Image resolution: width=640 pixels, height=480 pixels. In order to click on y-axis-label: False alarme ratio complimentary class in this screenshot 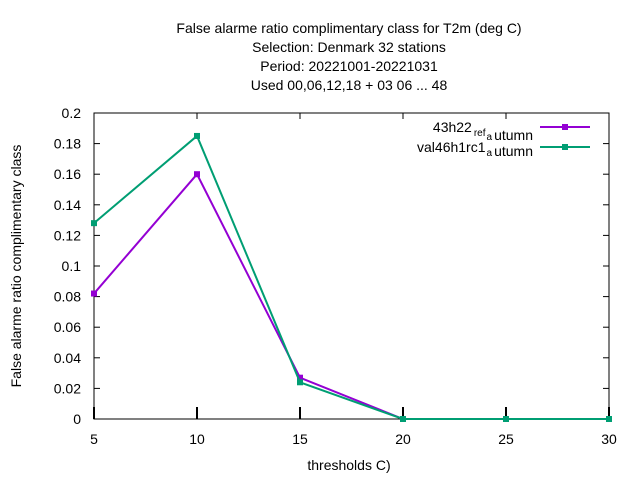, I will do `click(16, 266)`.